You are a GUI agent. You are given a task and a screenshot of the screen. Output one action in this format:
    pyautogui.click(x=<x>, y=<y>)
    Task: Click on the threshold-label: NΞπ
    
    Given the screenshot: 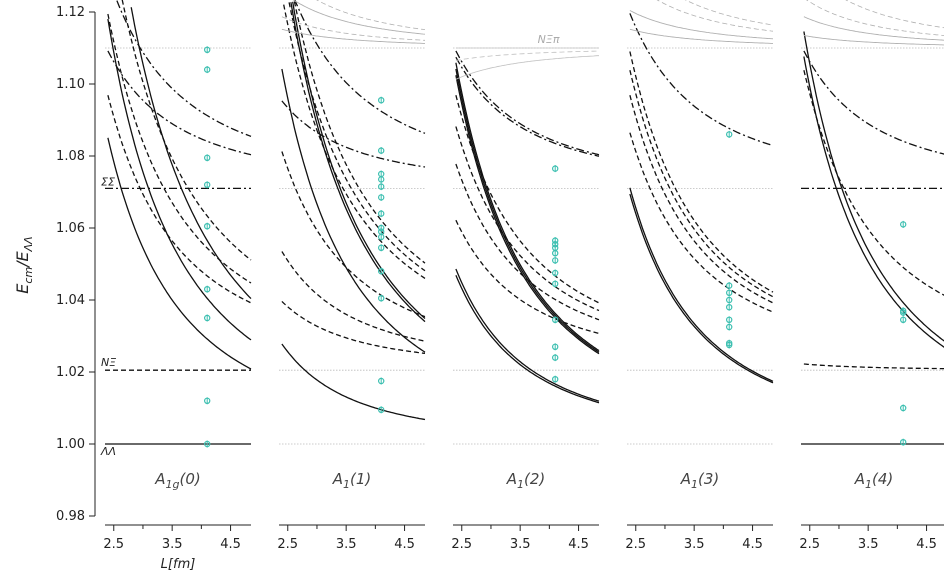 What is the action you would take?
    pyautogui.click(x=549, y=39)
    